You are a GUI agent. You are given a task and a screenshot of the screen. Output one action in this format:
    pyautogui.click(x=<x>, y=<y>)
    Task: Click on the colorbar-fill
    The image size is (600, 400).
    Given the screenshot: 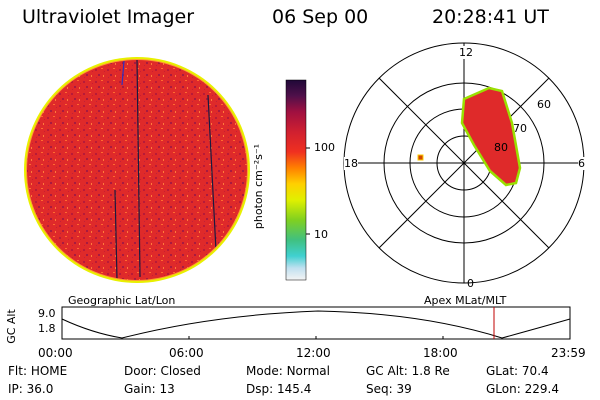 What is the action you would take?
    pyautogui.click(x=296, y=180)
    